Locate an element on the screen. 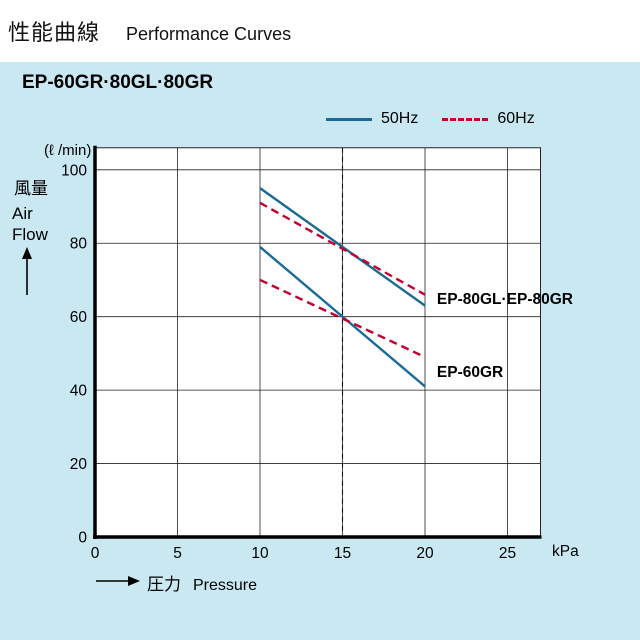 The image size is (640, 640). y-tick-label: 0 is located at coordinates (82, 538).